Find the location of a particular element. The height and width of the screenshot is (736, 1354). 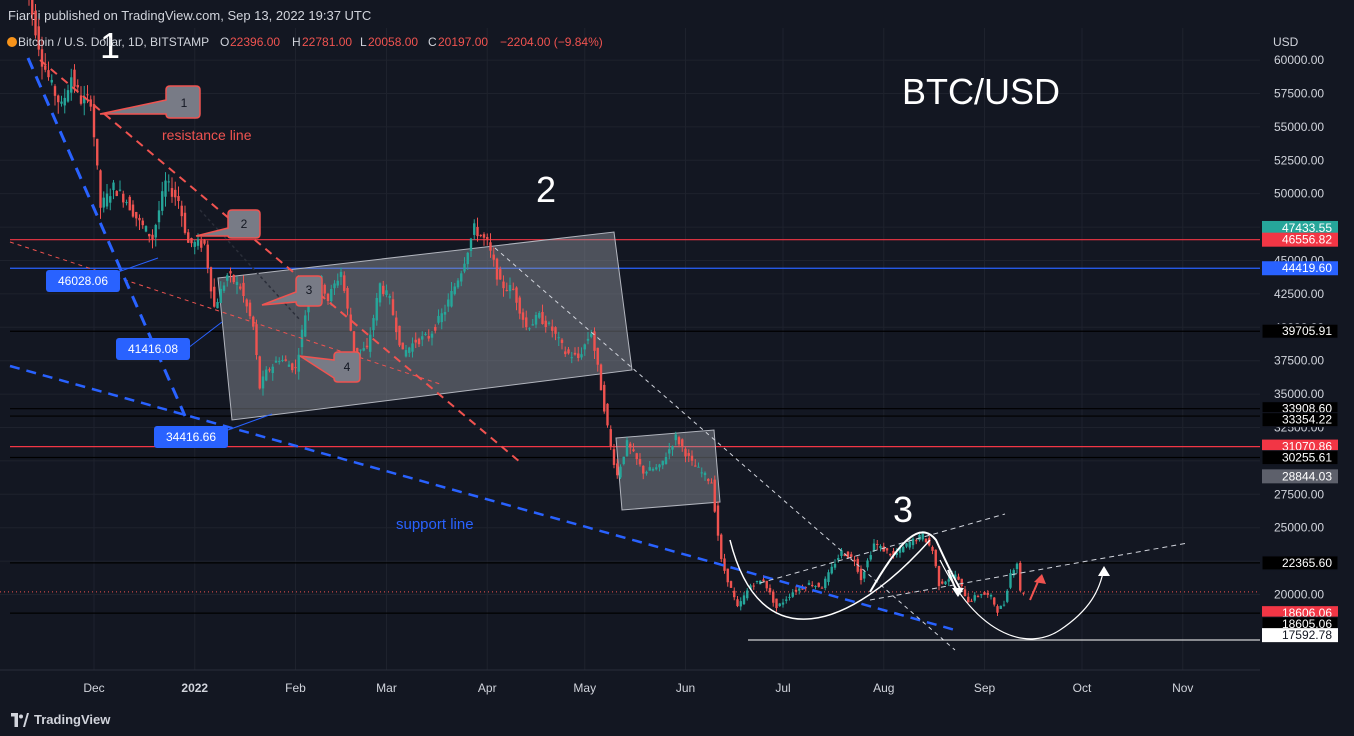

callout-2: 2 is located at coordinates (228, 224).